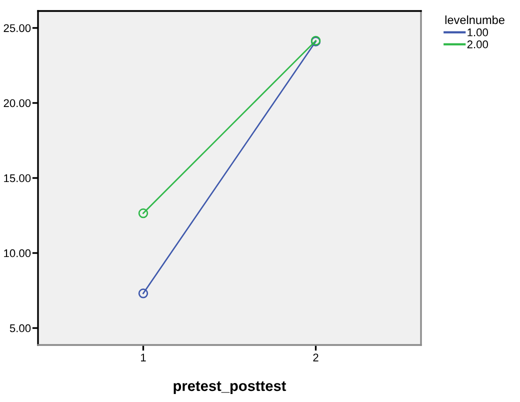  What do you see at coordinates (474, 19) in the screenshot?
I see `legend-title: levelnumbe` at bounding box center [474, 19].